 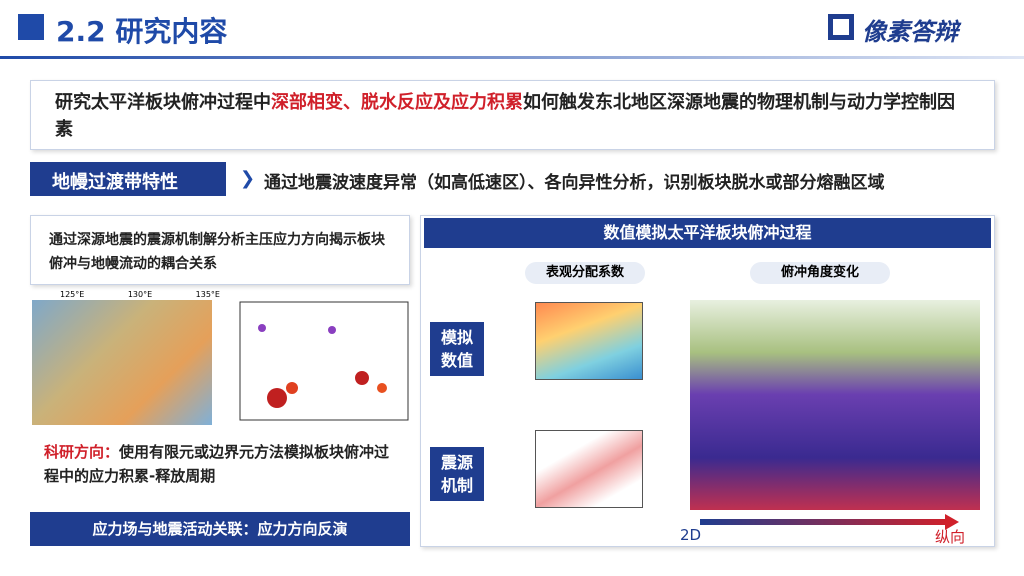 I want to click on arrow-head, so click(x=952, y=522).